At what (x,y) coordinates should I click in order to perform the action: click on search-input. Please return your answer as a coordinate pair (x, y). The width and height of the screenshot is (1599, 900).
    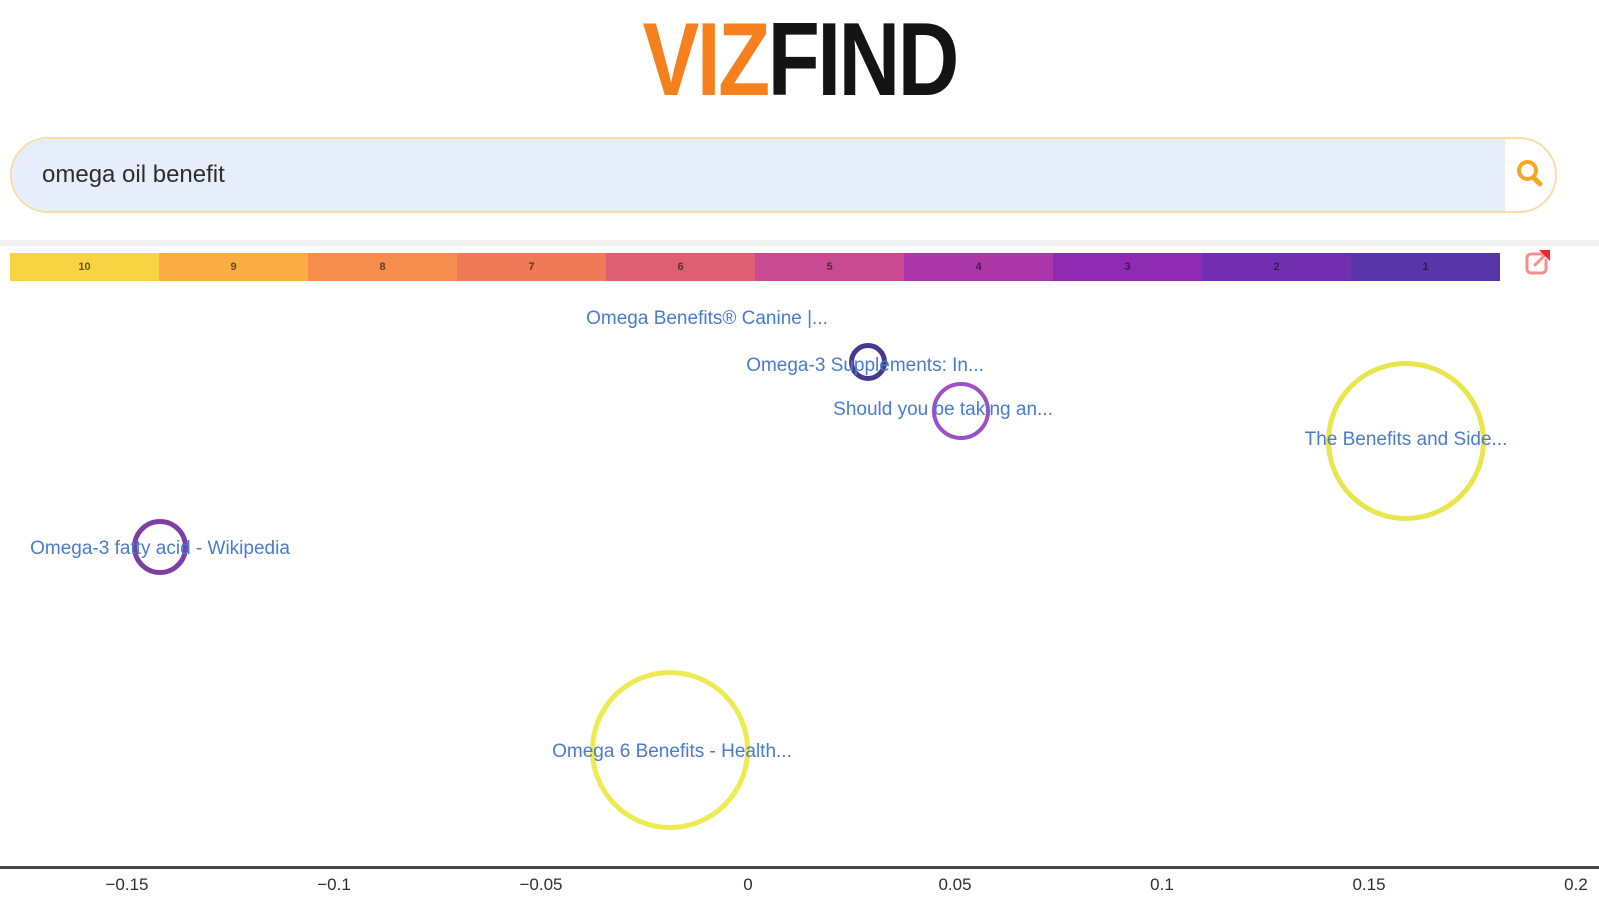
    Looking at the image, I should click on (758, 175).